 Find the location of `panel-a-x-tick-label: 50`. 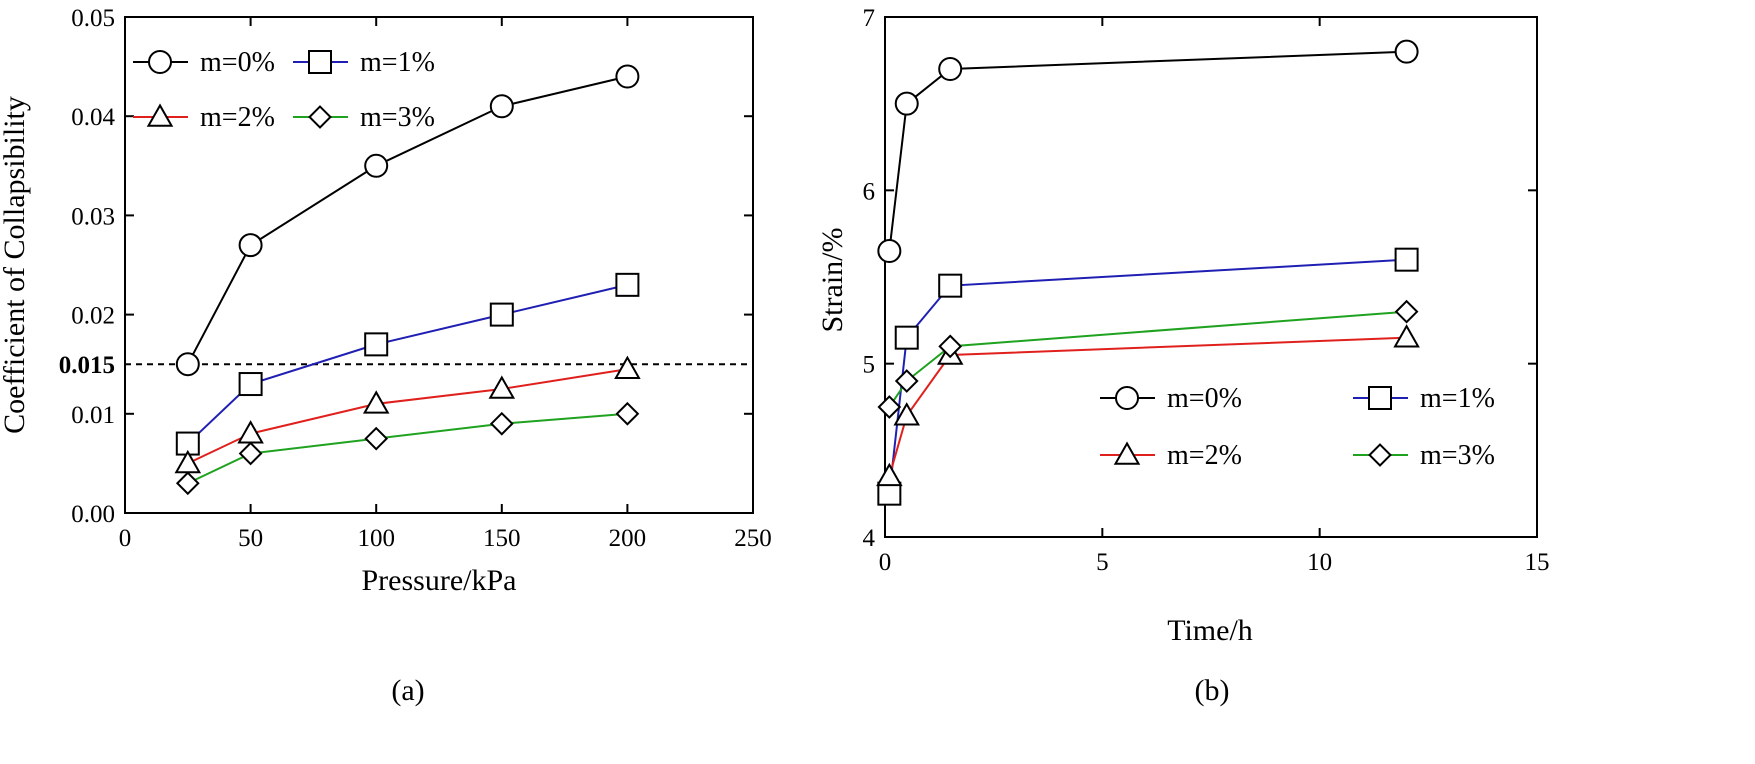

panel-a-x-tick-label: 50 is located at coordinates (250, 538).